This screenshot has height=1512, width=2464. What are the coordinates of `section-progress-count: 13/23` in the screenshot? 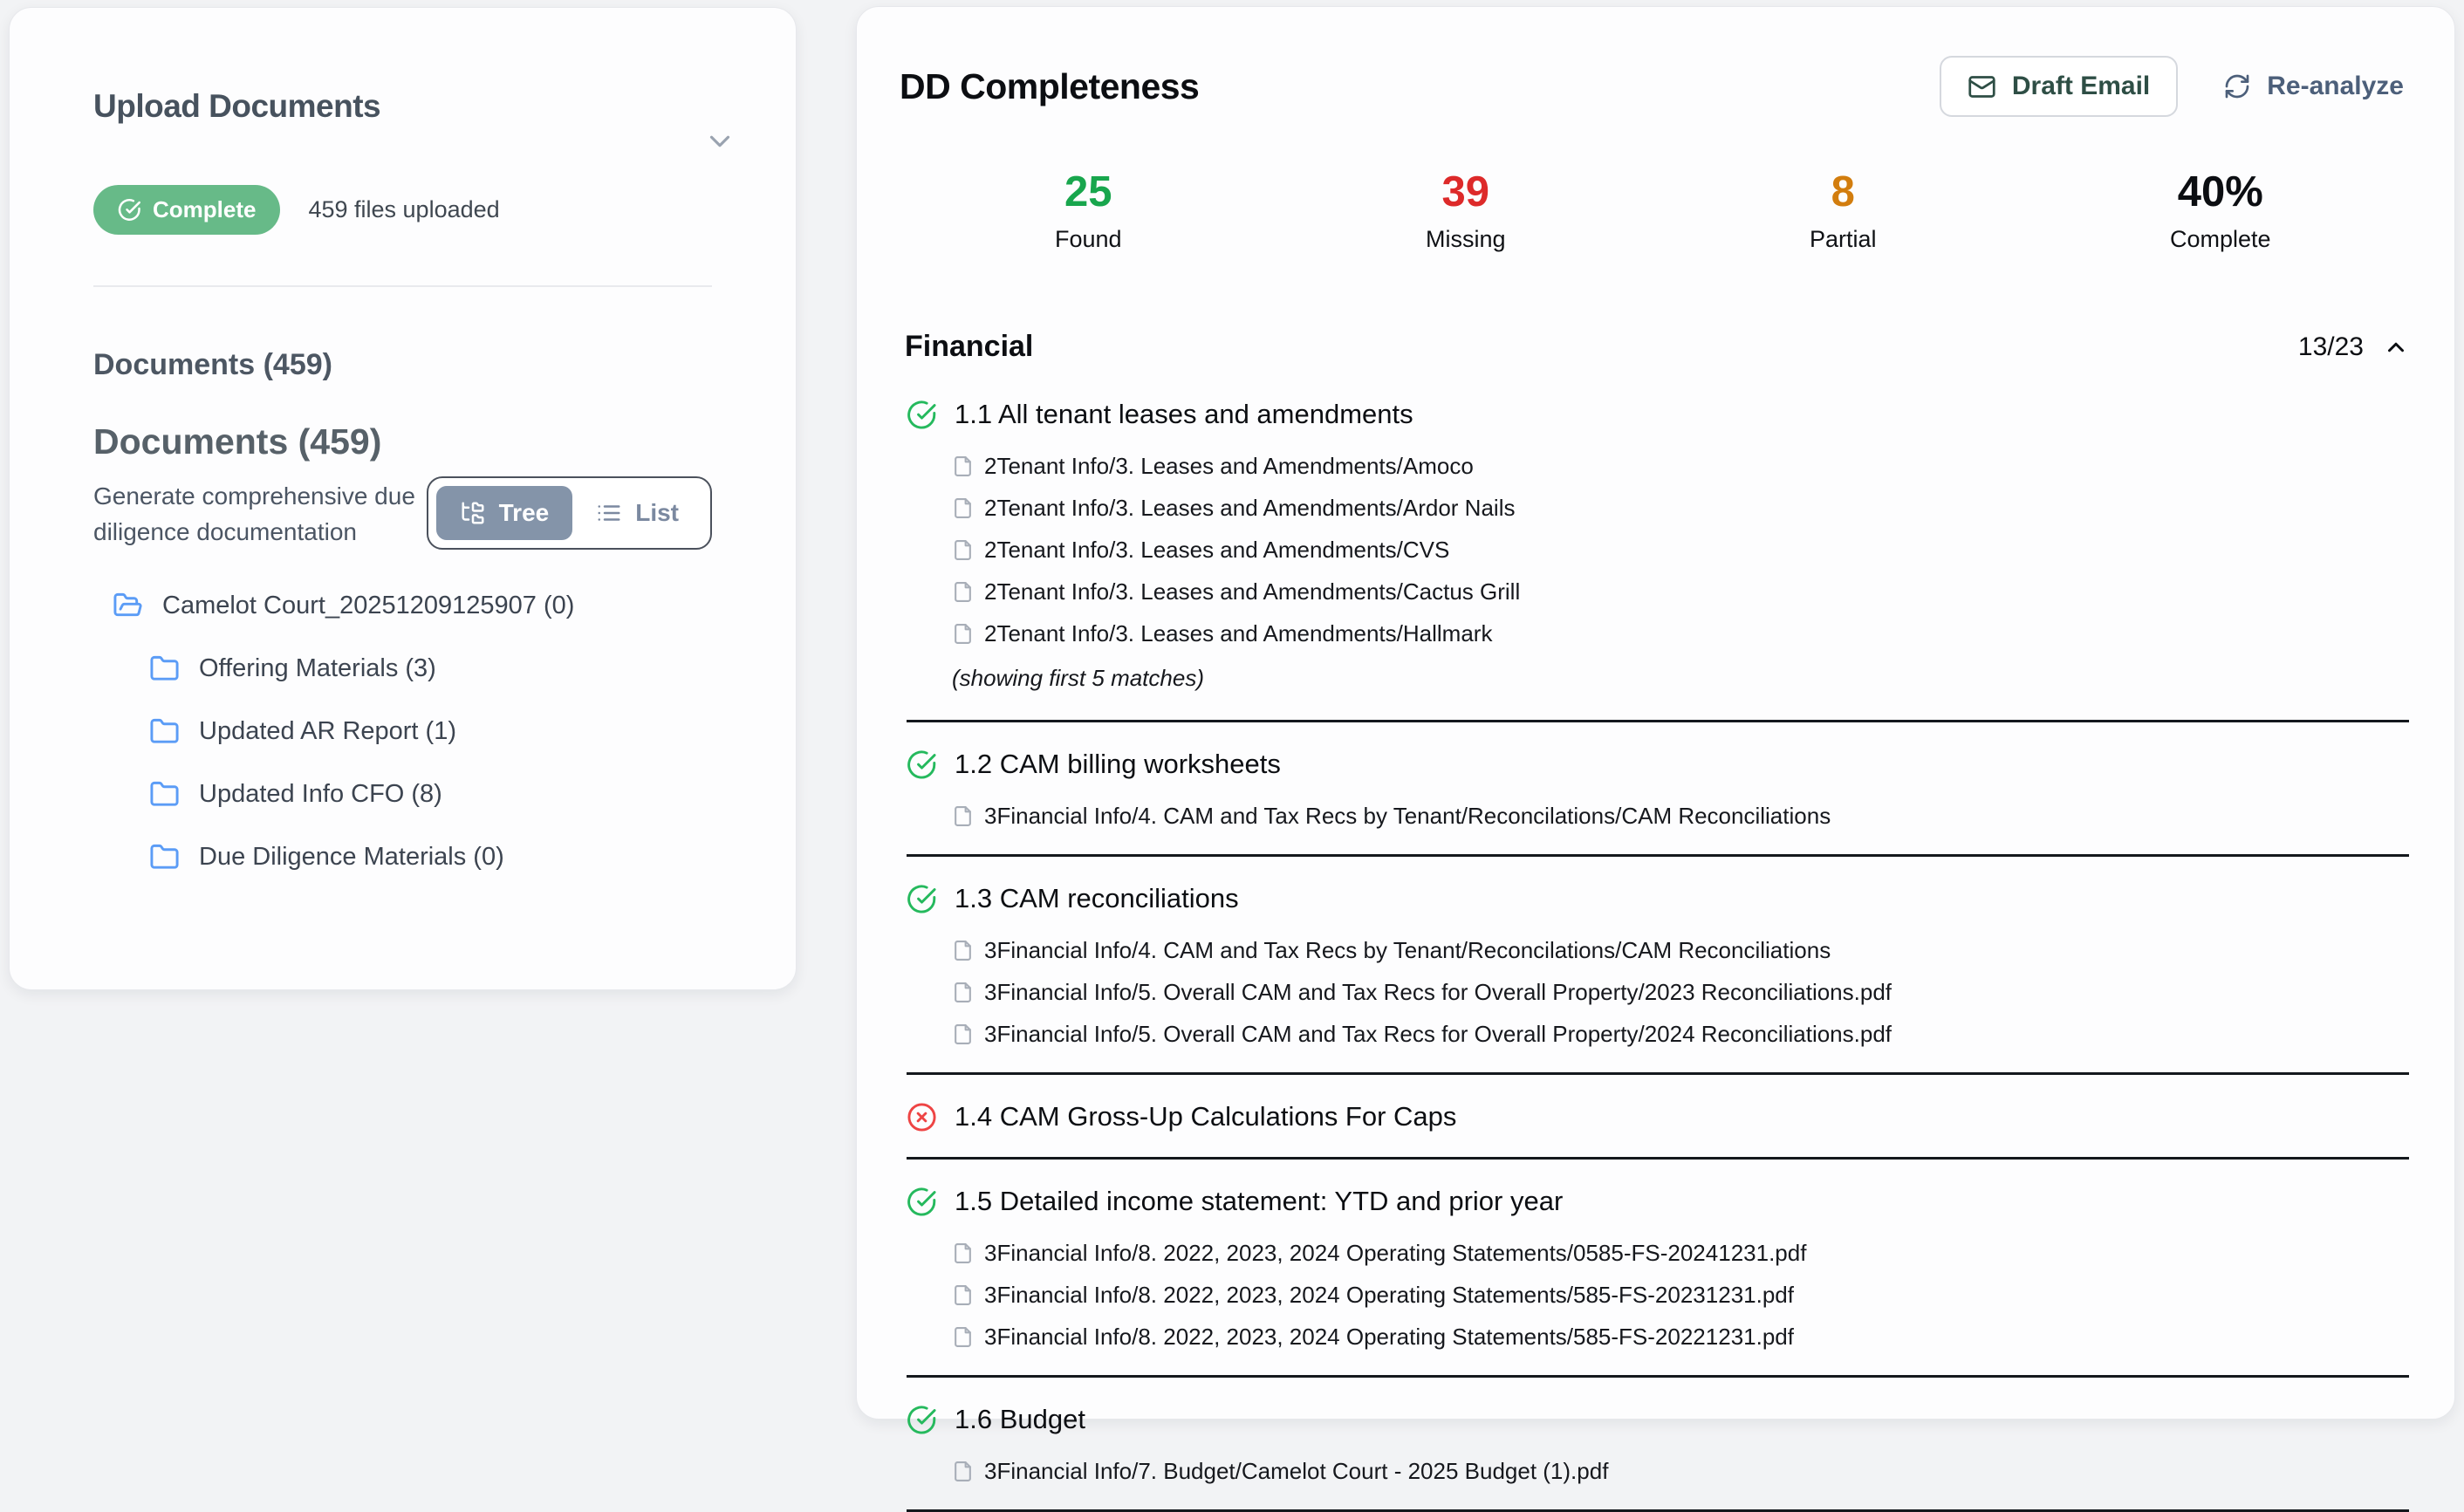 It's located at (2330, 346).